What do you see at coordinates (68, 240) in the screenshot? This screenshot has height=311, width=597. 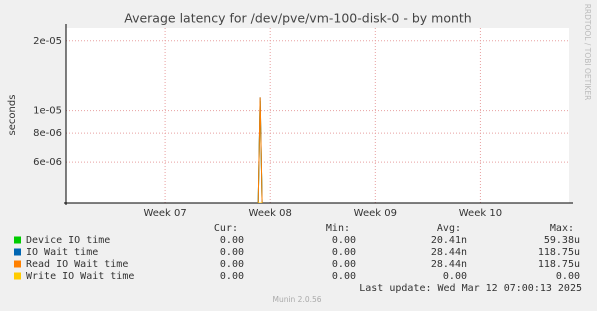 I see `legend-label: Device IO time` at bounding box center [68, 240].